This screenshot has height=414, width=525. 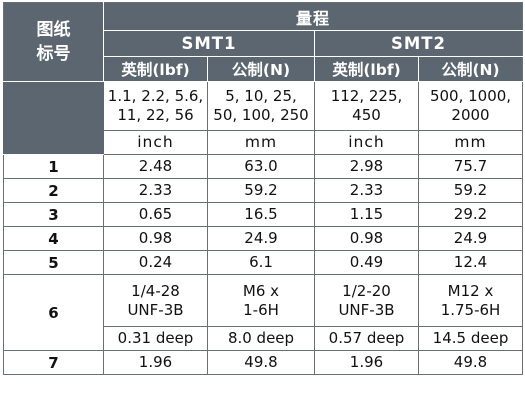 What do you see at coordinates (470, 96) in the screenshot?
I see `force-range-line: 500, 1000,` at bounding box center [470, 96].